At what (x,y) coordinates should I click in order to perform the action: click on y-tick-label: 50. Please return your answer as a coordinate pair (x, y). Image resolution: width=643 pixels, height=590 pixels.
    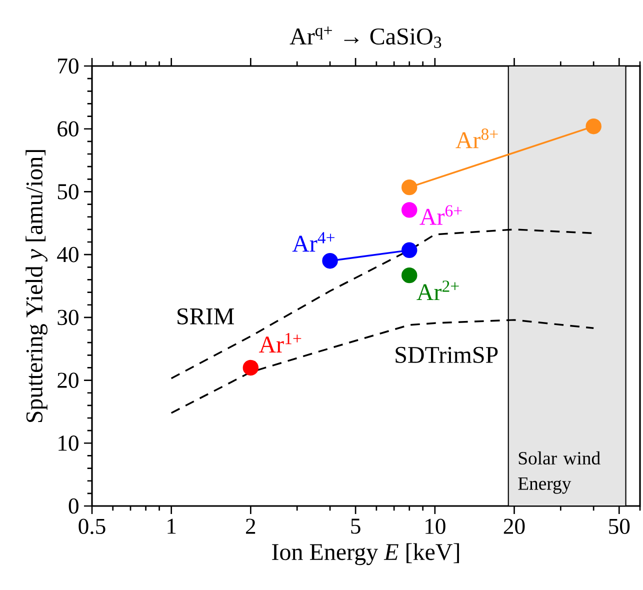
    Looking at the image, I should click on (68, 192).